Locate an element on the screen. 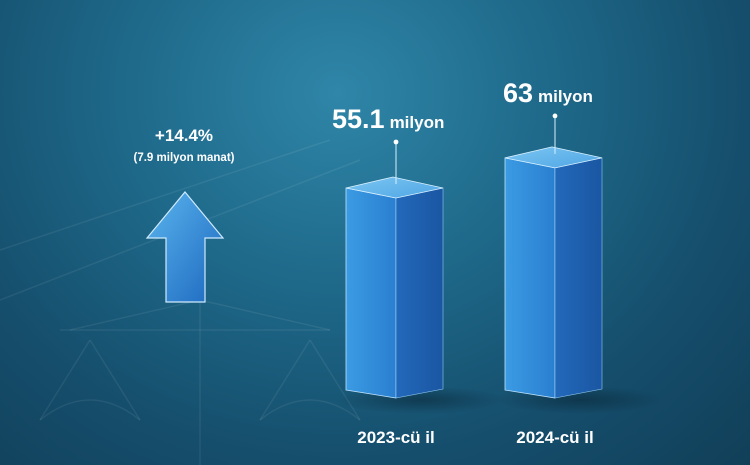 This screenshot has width=750, height=465. bar-value-number: 63 is located at coordinates (518, 93).